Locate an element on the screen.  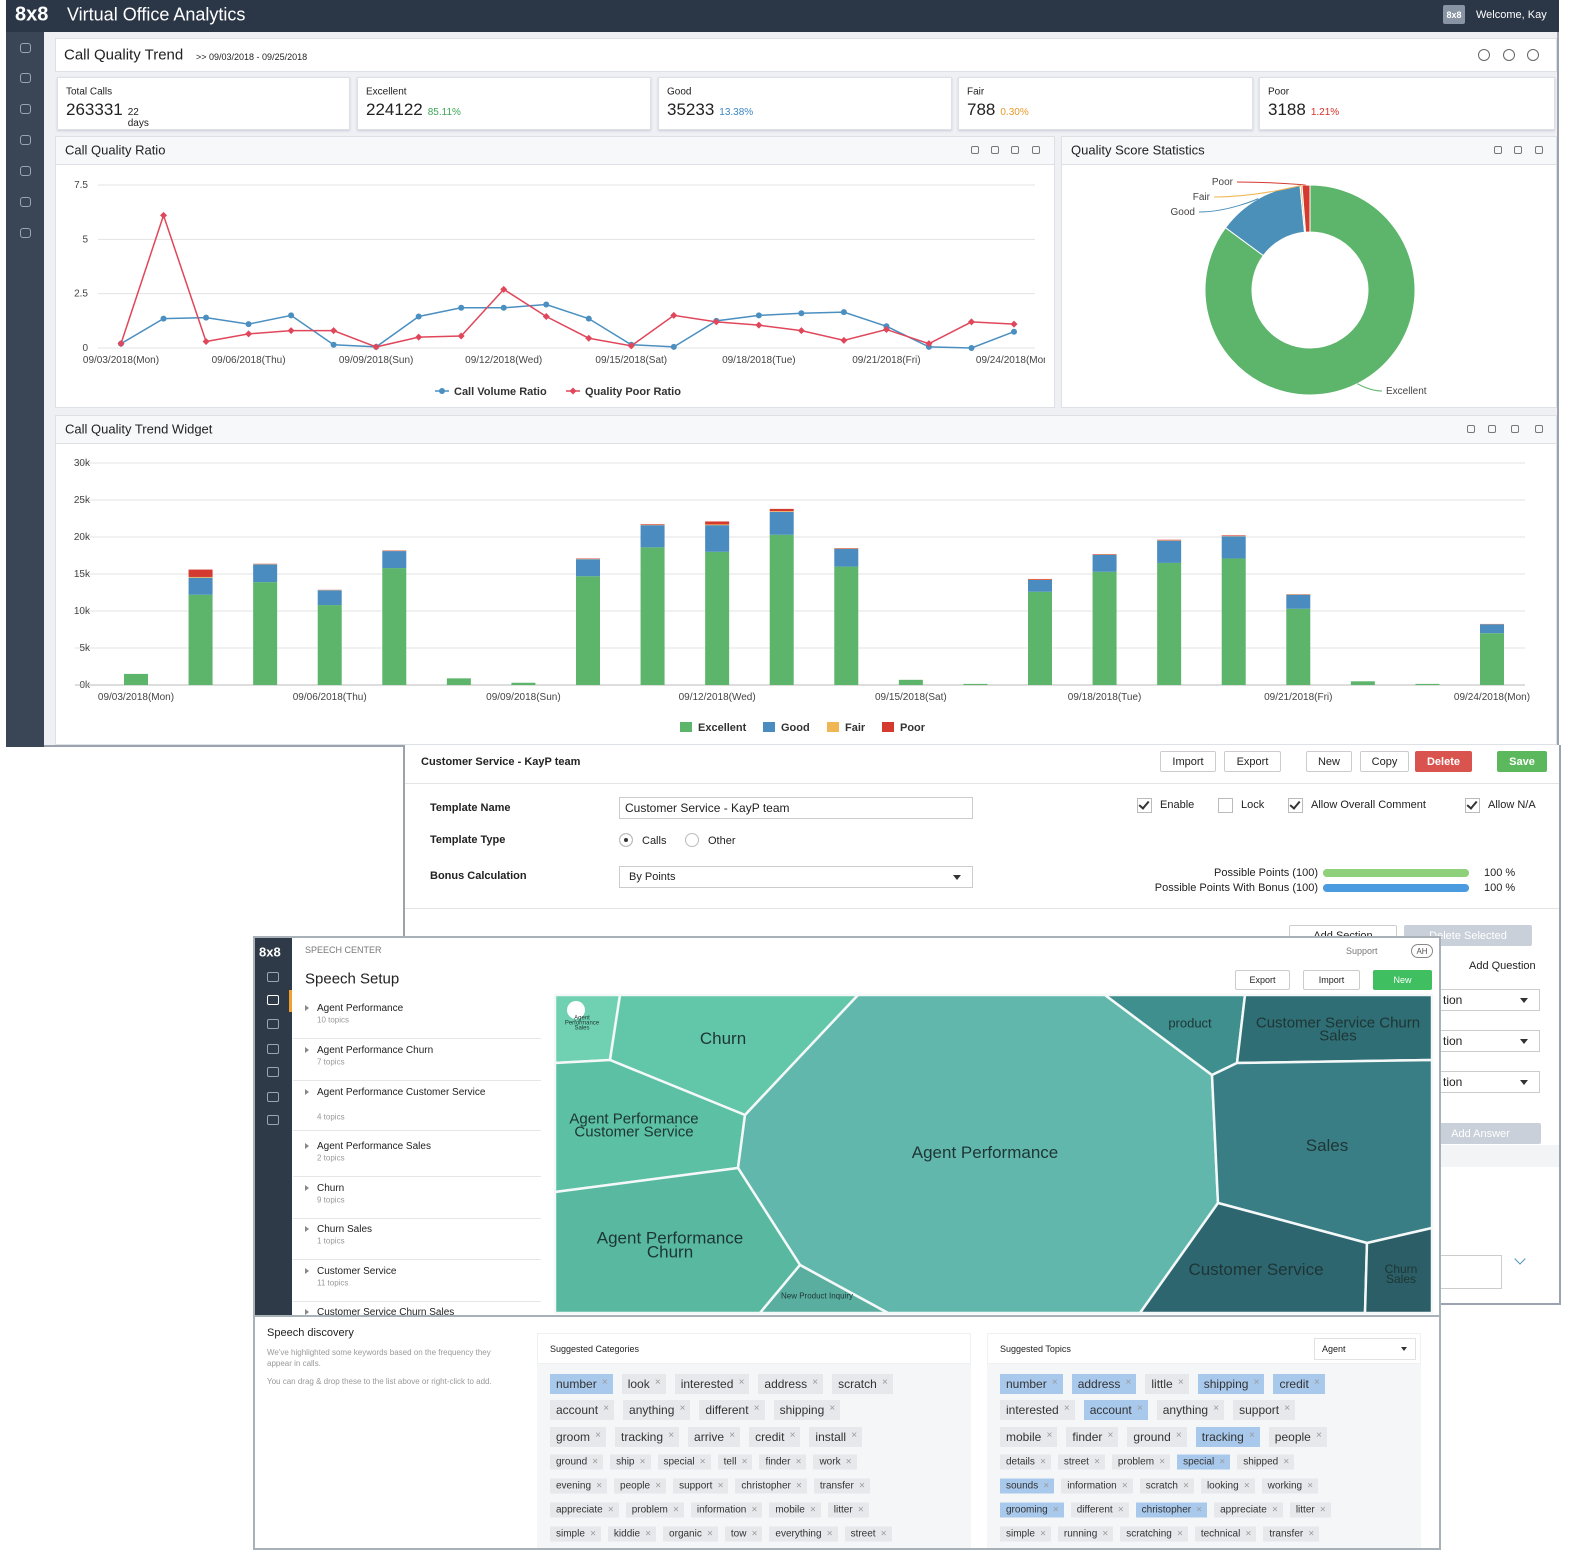
treemap-label: Agent Performance Customer Service is located at coordinates (634, 1125).